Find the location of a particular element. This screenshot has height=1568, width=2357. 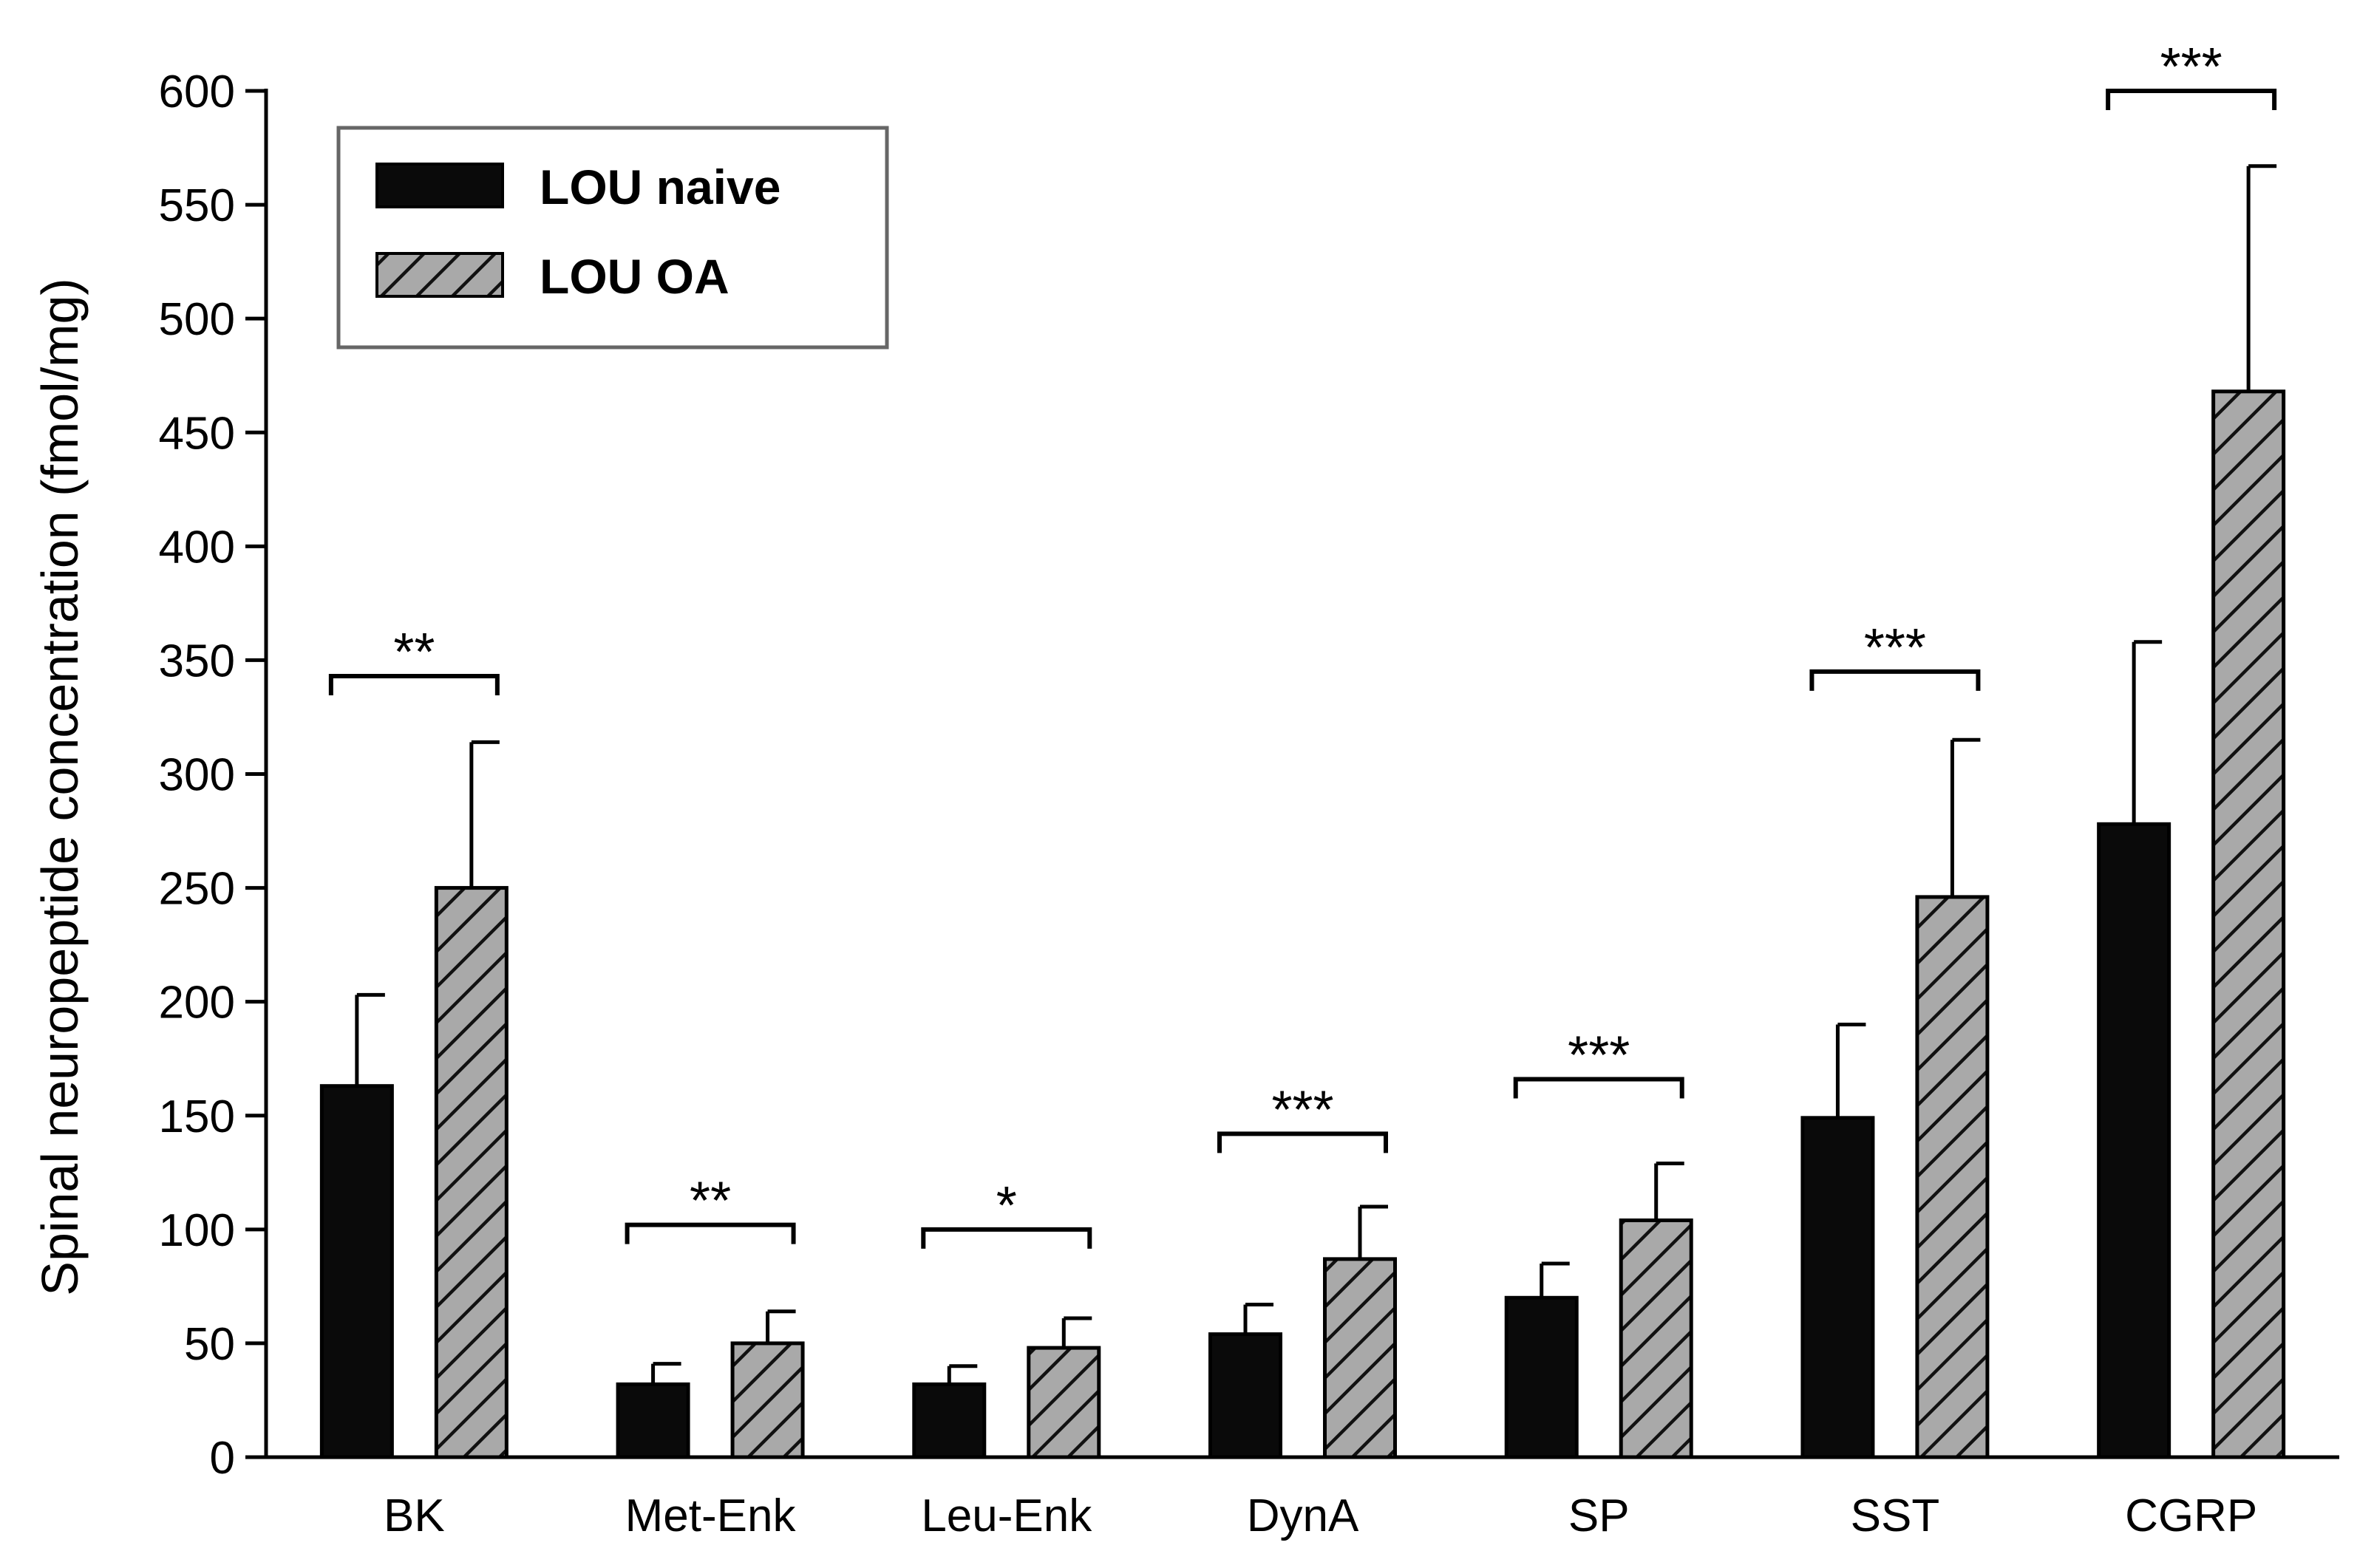

y-tick-label-550: 550 is located at coordinates (197, 206).